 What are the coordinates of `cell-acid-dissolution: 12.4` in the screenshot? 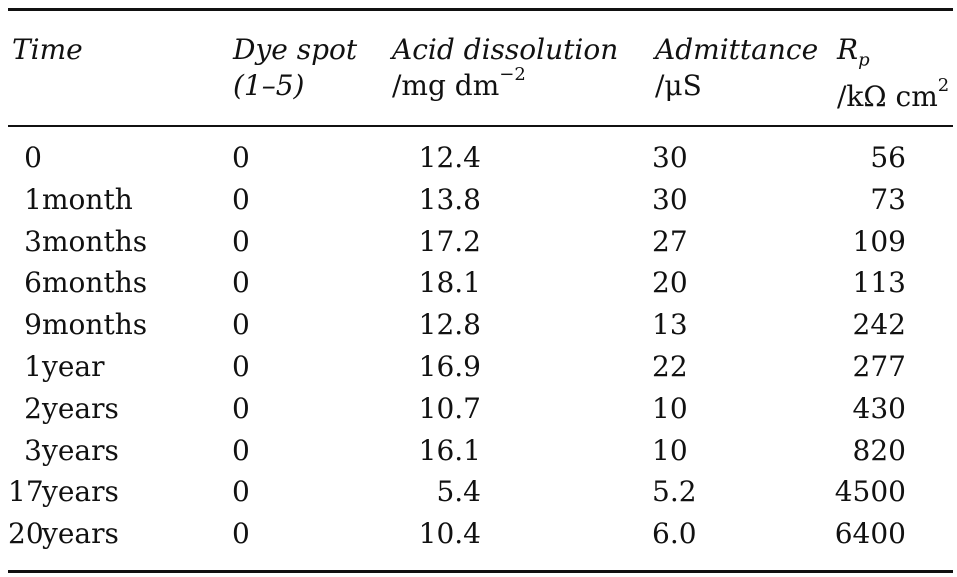 It's located at (449, 157).